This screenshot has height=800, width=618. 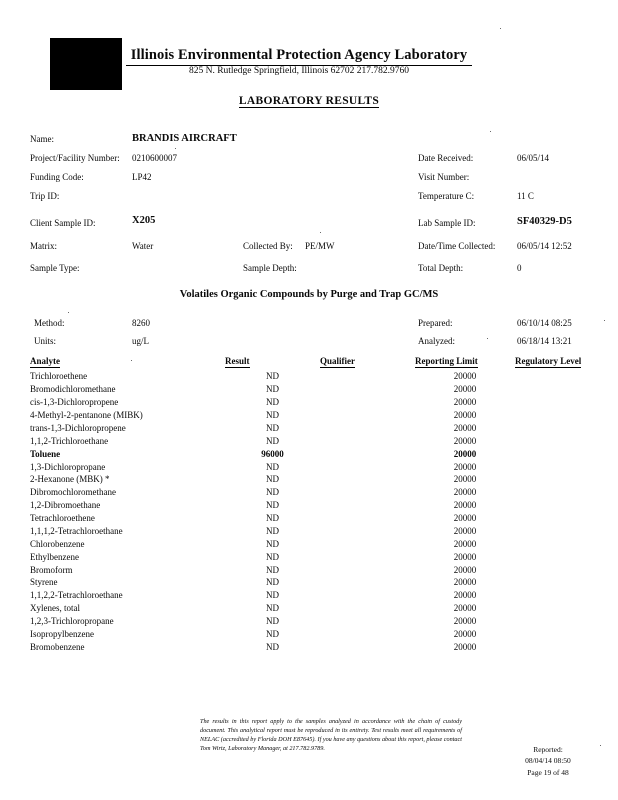 I want to click on cell-analyte: Ethylbenzene, so click(x=54, y=556).